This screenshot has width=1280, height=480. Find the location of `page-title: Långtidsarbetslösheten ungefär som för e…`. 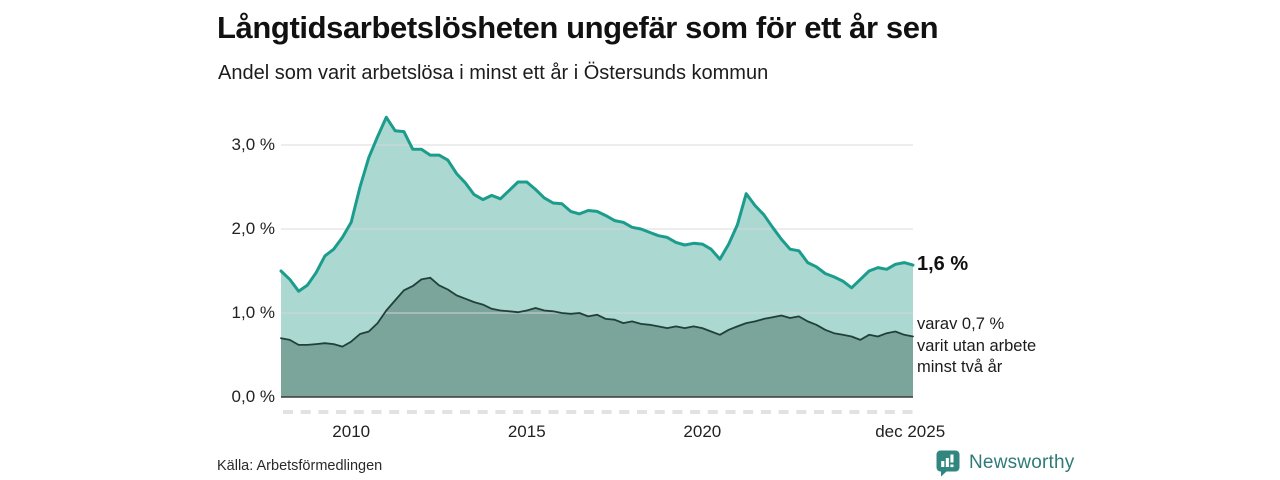

page-title: Långtidsarbetslösheten ungefär som för e… is located at coordinates (578, 27).